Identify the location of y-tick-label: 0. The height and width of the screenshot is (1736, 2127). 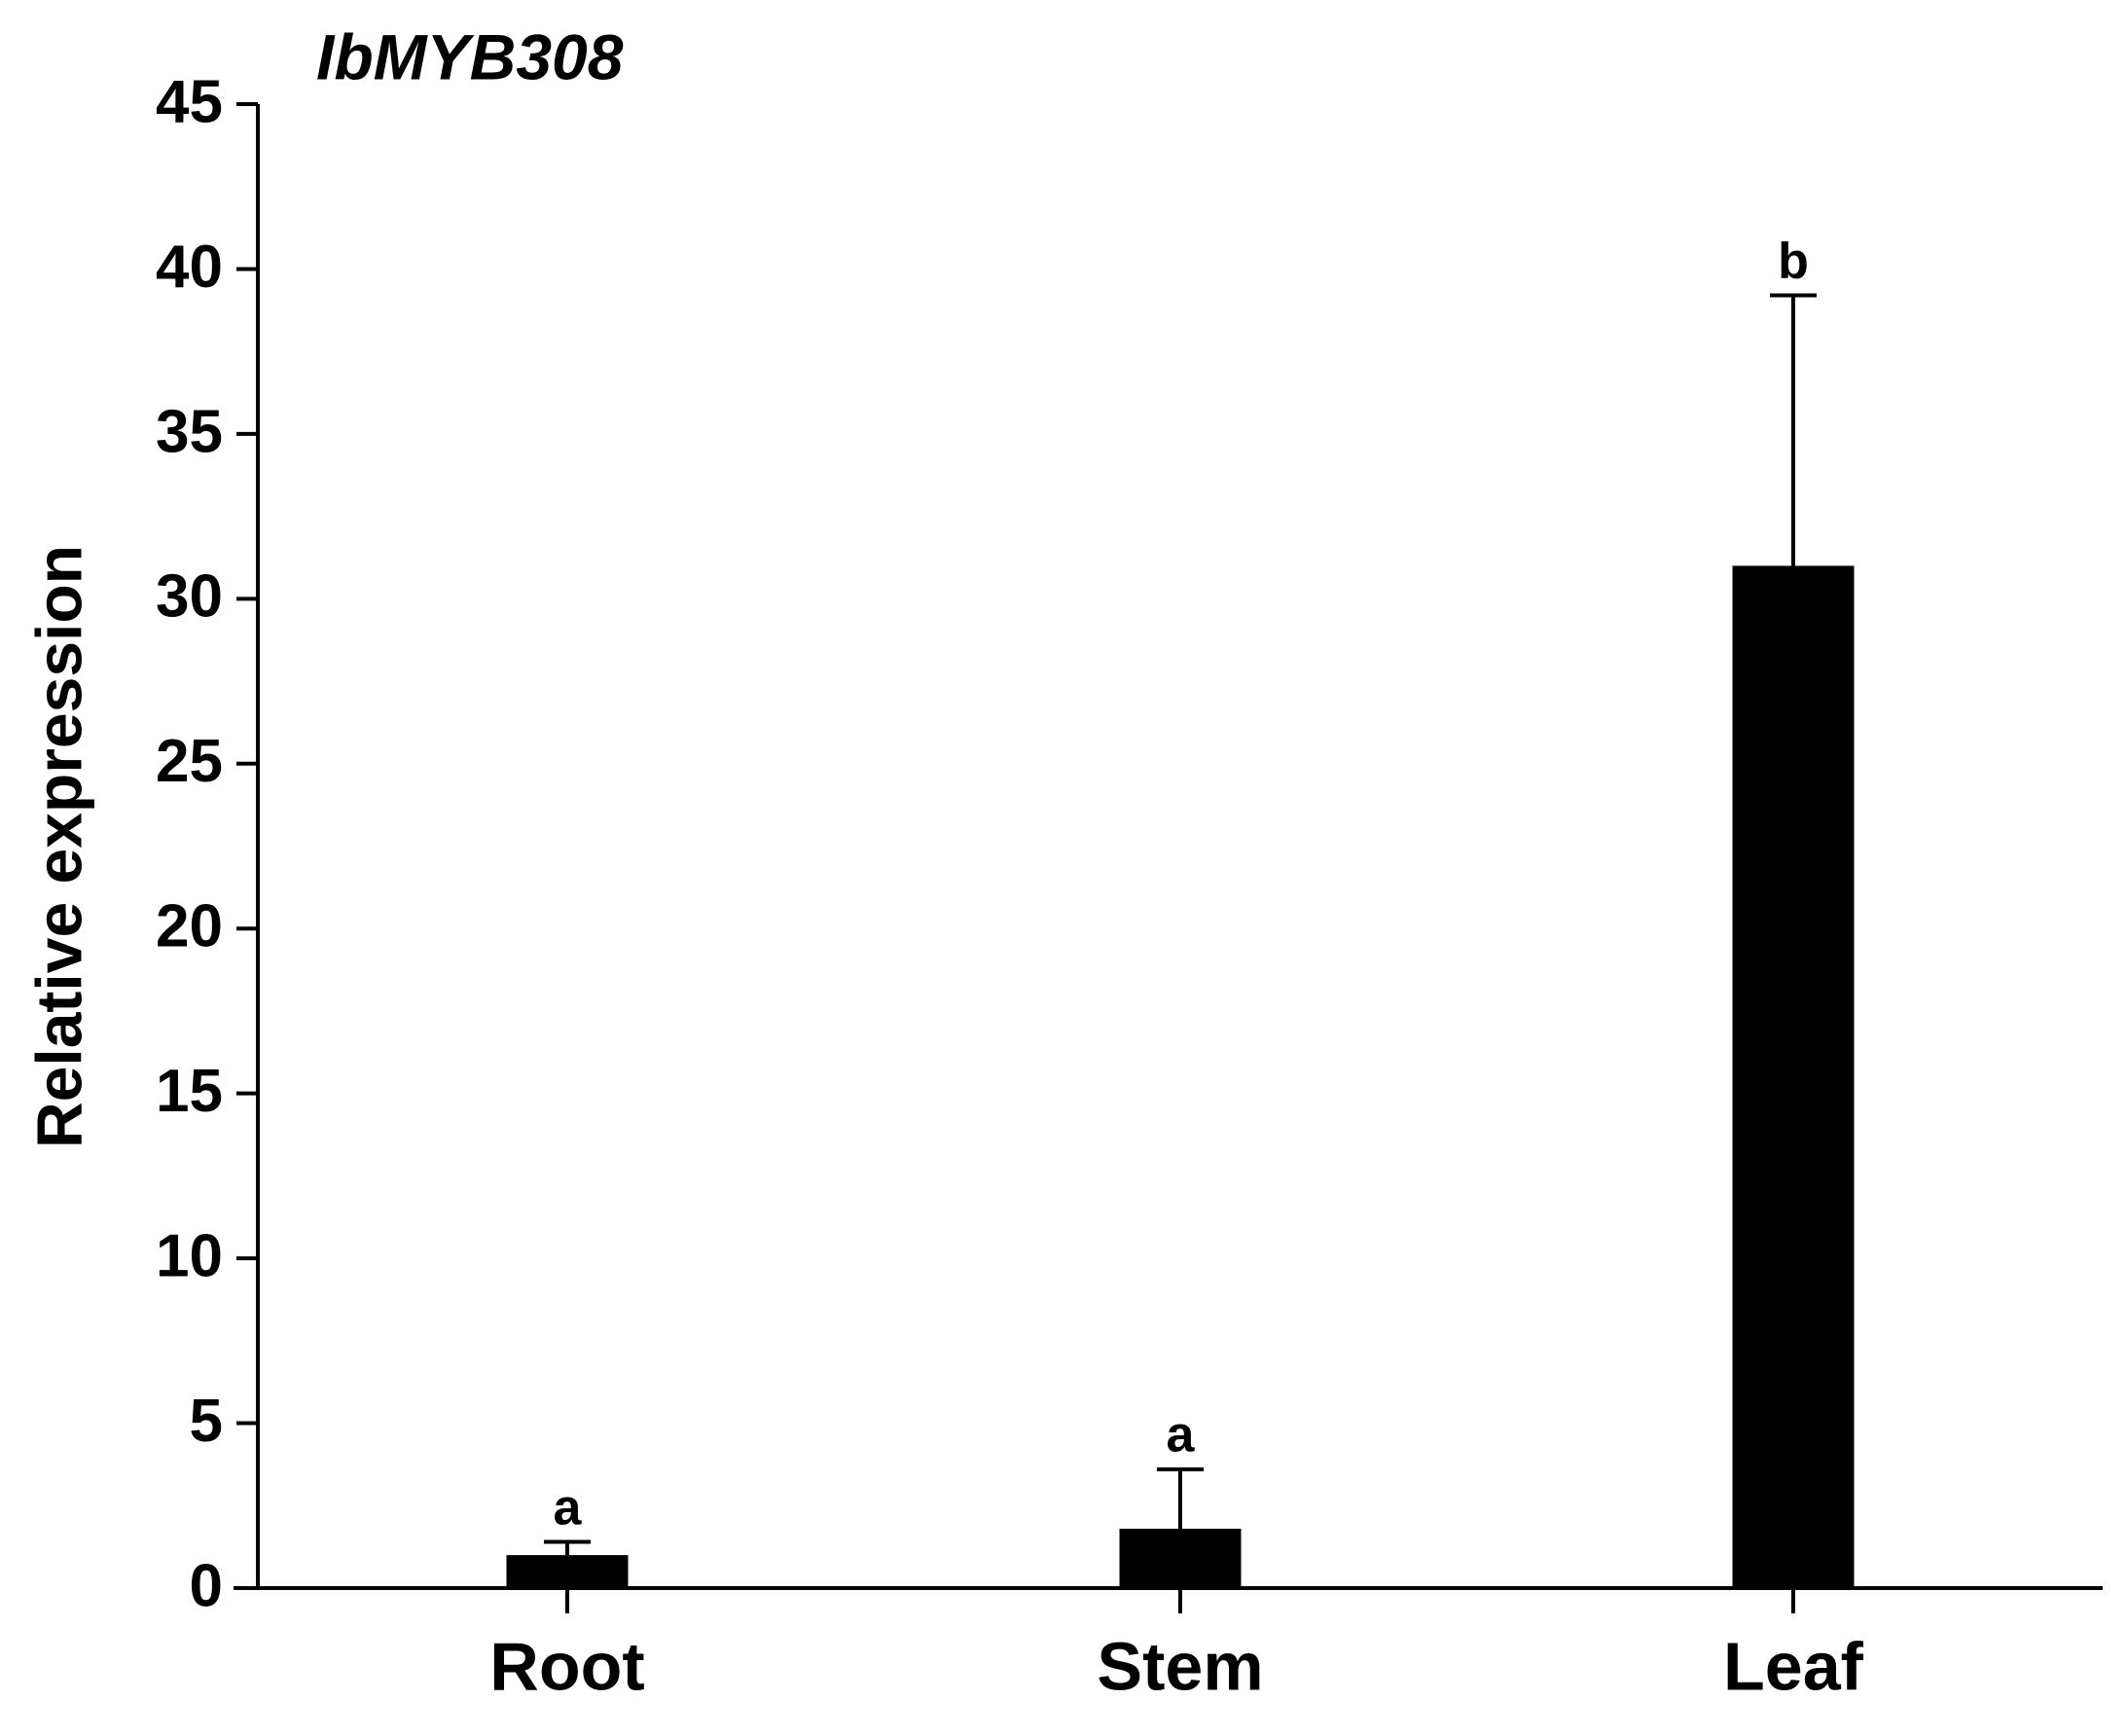
(206, 1586).